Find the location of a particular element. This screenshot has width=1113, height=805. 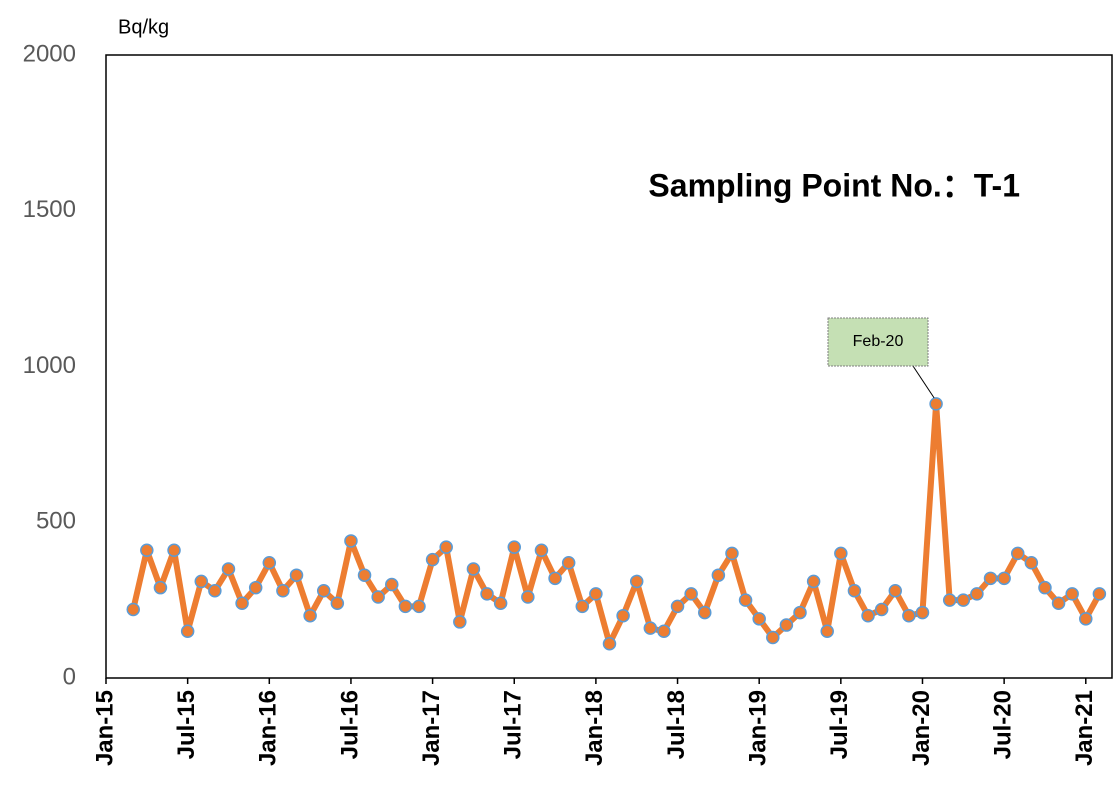

x-tick-label: Jan-18 is located at coordinates (594, 728).